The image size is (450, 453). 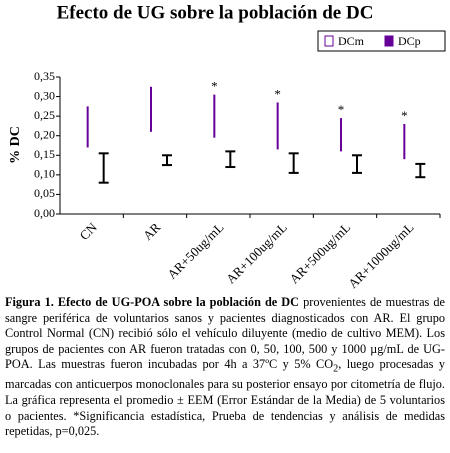 I want to click on y-tick-label: 0,15, so click(x=44, y=154).